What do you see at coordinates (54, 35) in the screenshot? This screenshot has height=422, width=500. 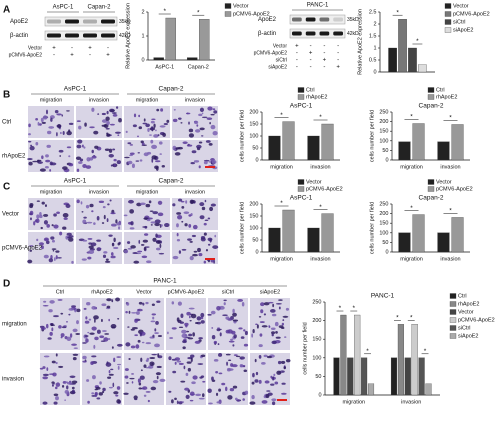 I see `blot-band` at bounding box center [54, 35].